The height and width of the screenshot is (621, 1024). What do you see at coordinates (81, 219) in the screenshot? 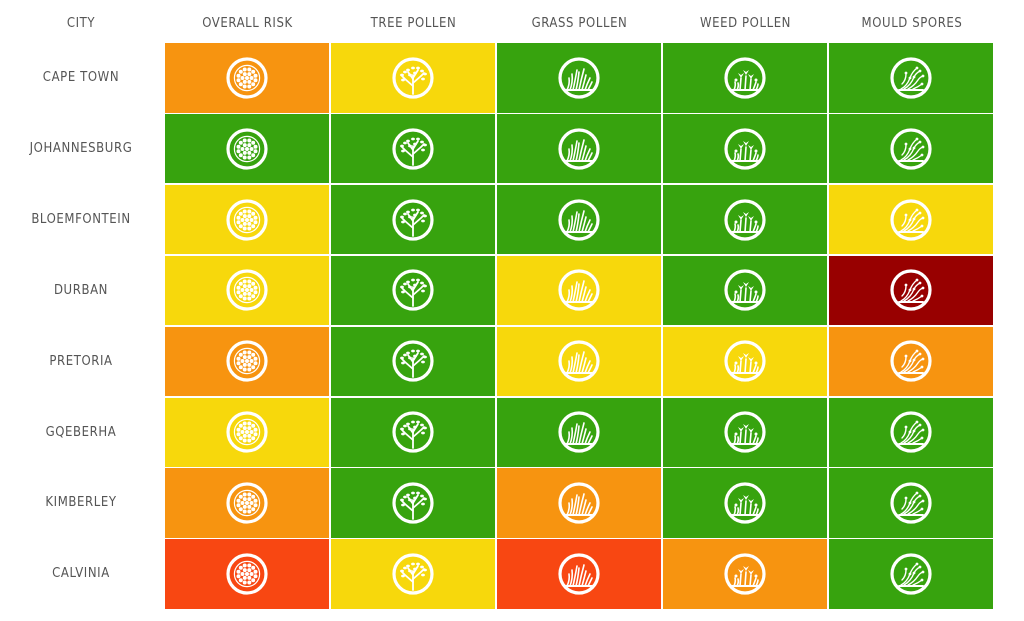
I see `city-label: BLOEMFONTEIN` at bounding box center [81, 219].